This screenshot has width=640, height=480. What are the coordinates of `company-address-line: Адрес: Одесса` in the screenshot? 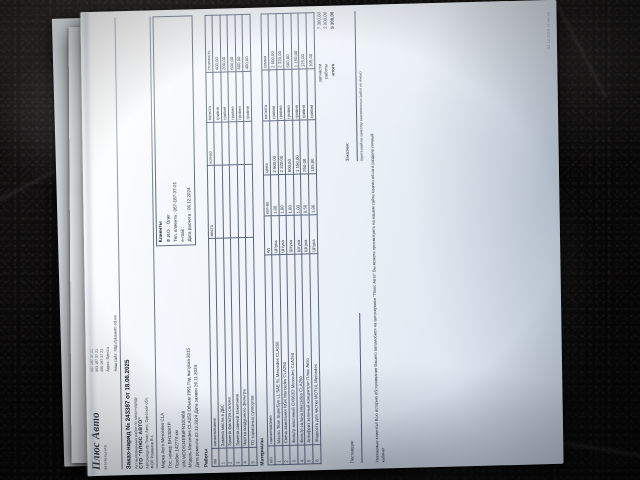 It's located at (108, 344).